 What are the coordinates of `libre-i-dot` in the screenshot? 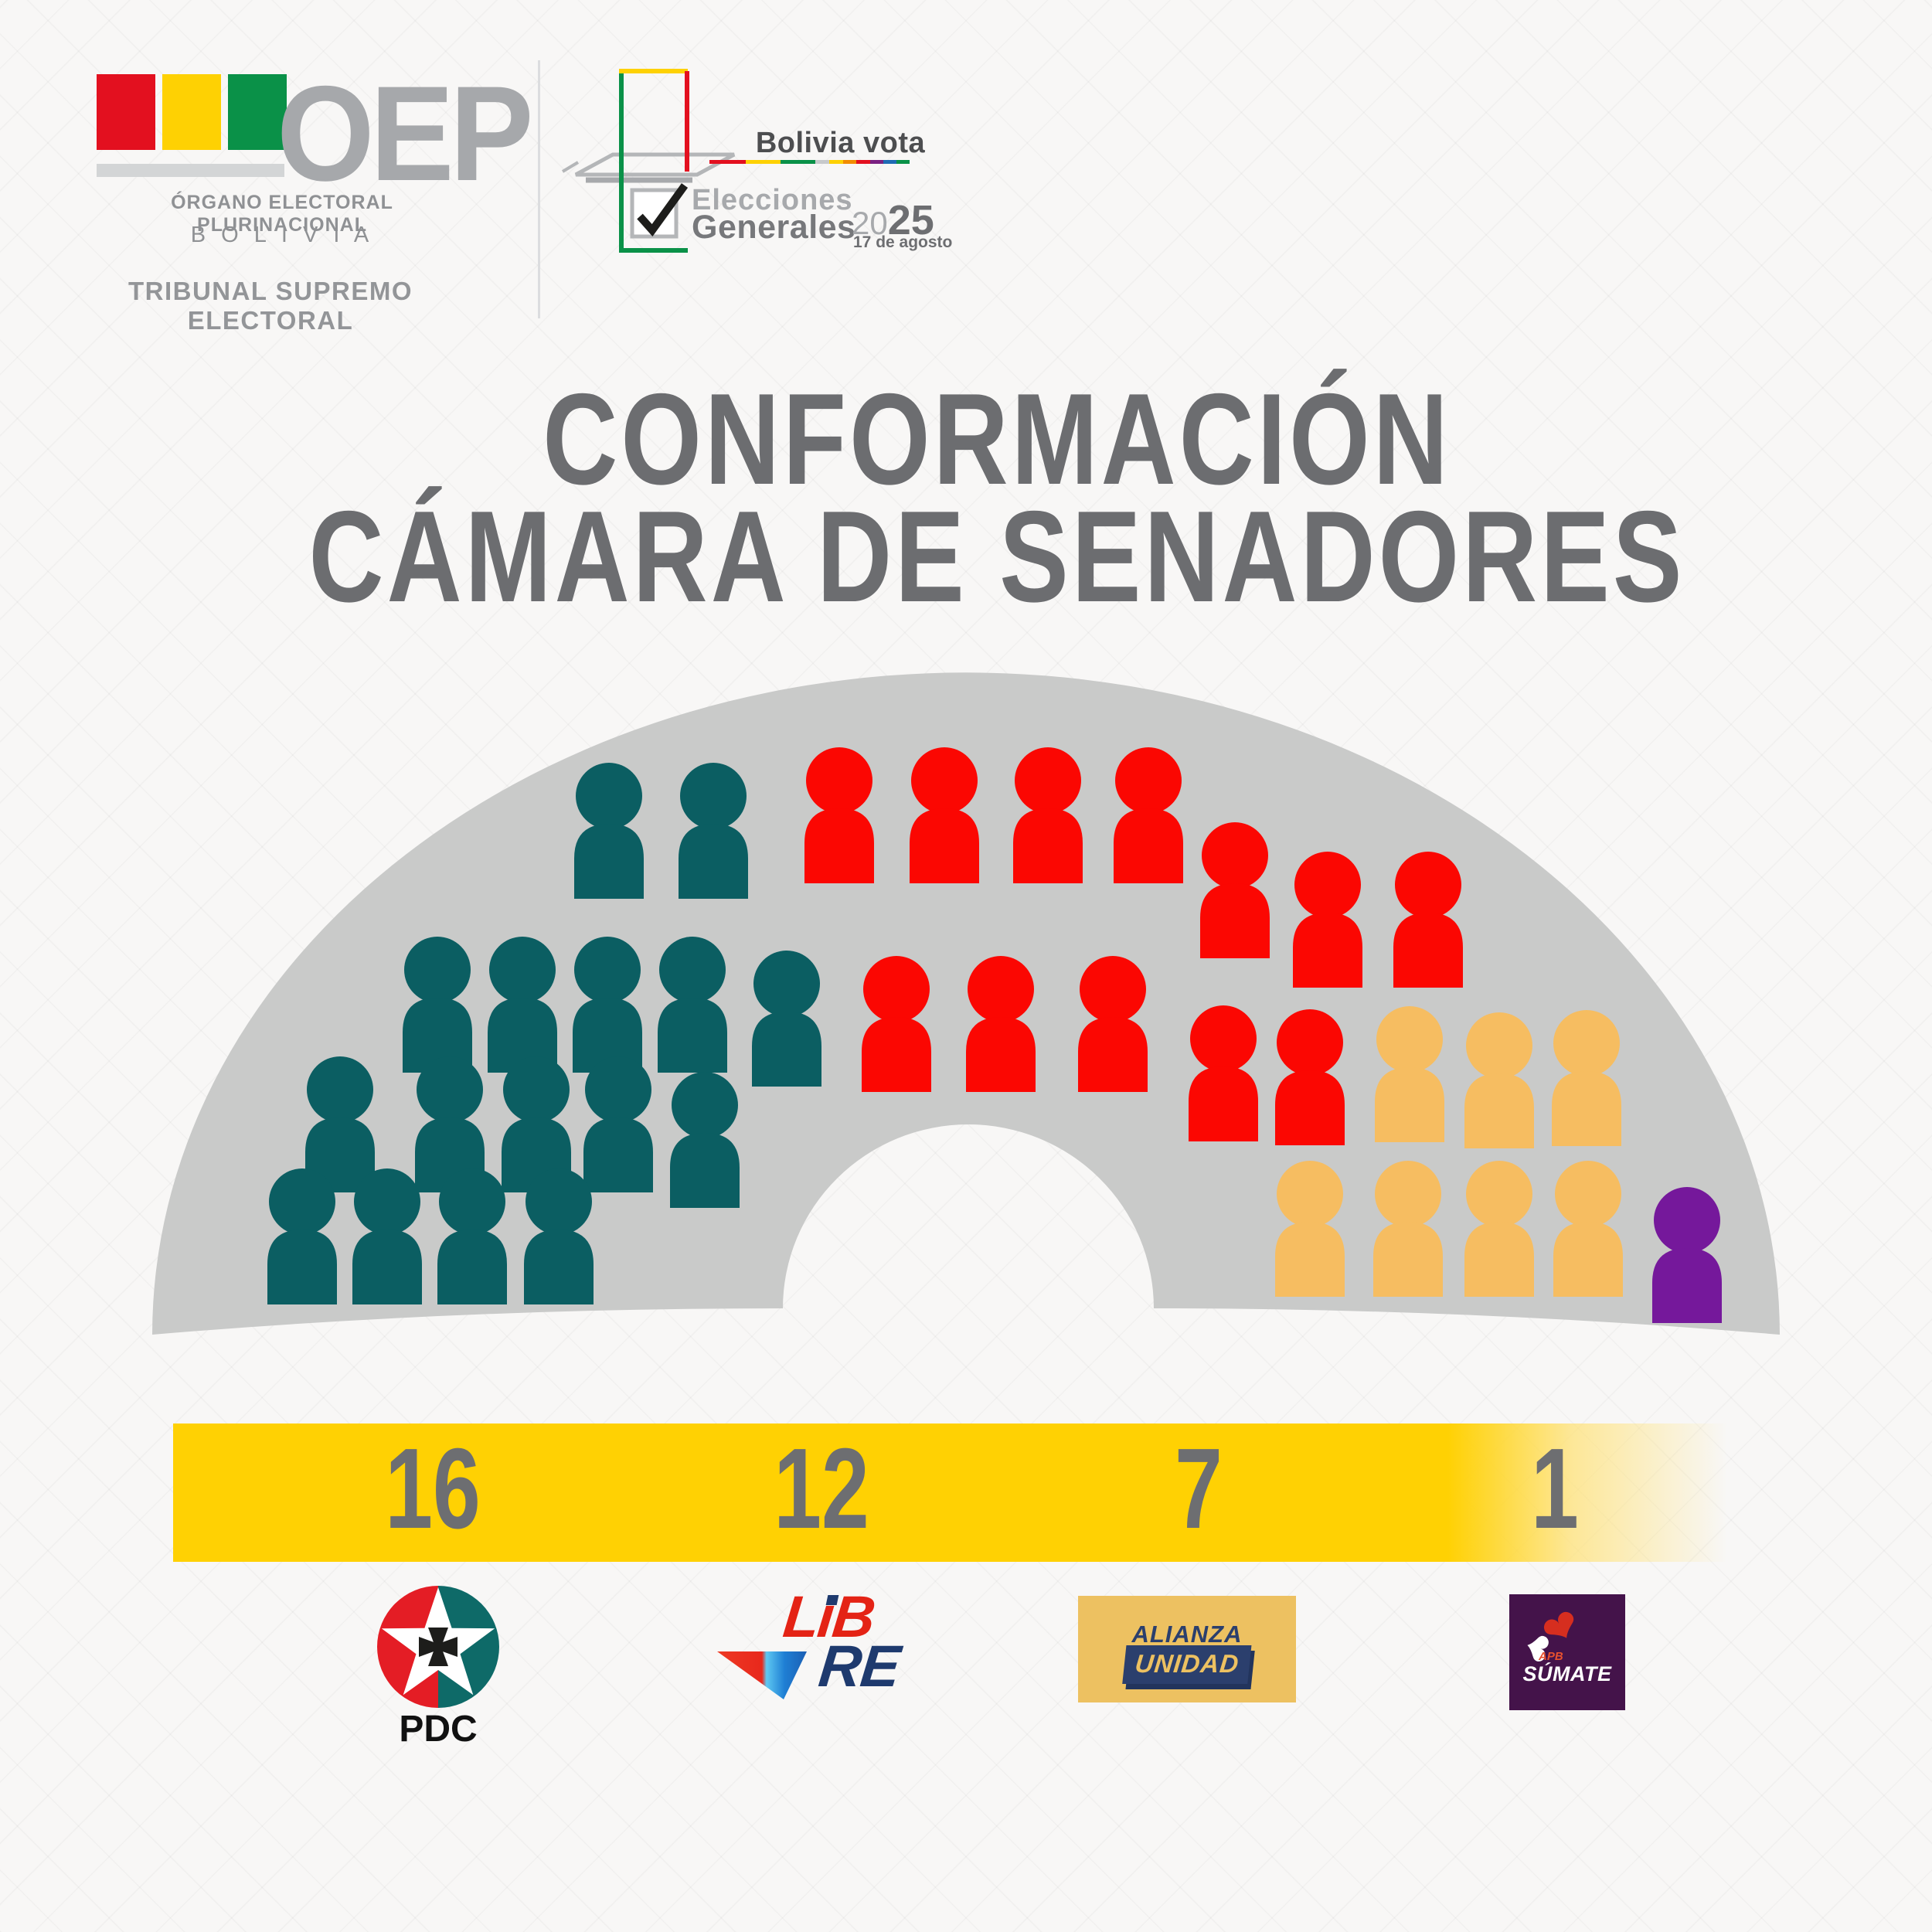 It's located at (832, 1600).